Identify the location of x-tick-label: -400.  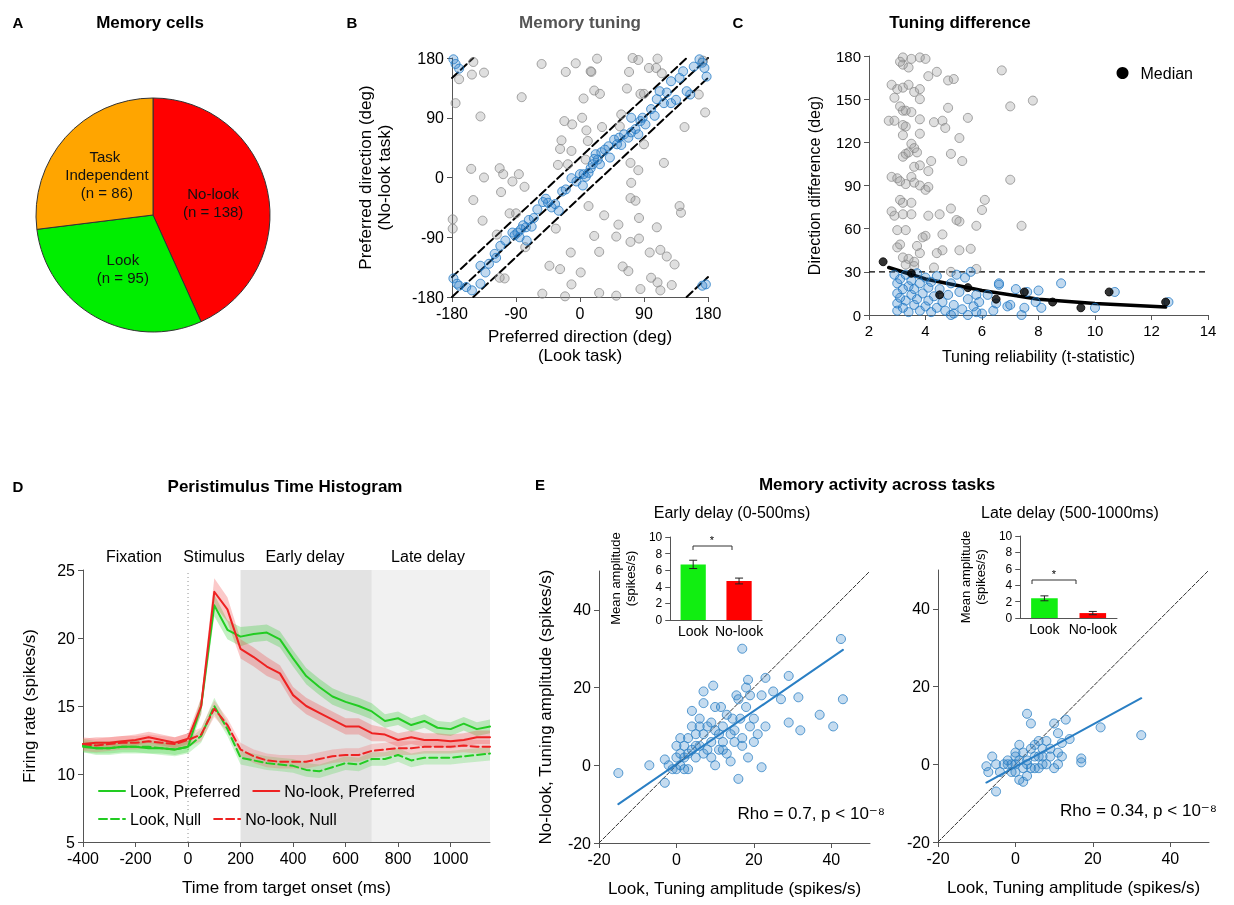
(83, 858).